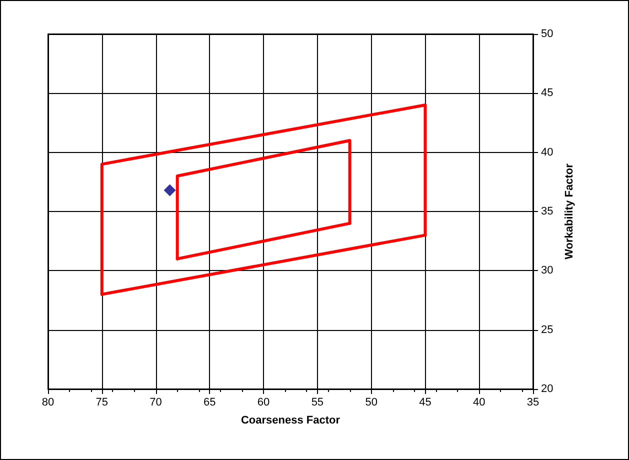 The height and width of the screenshot is (460, 629). What do you see at coordinates (547, 93) in the screenshot?
I see `y-tick-label: 45` at bounding box center [547, 93].